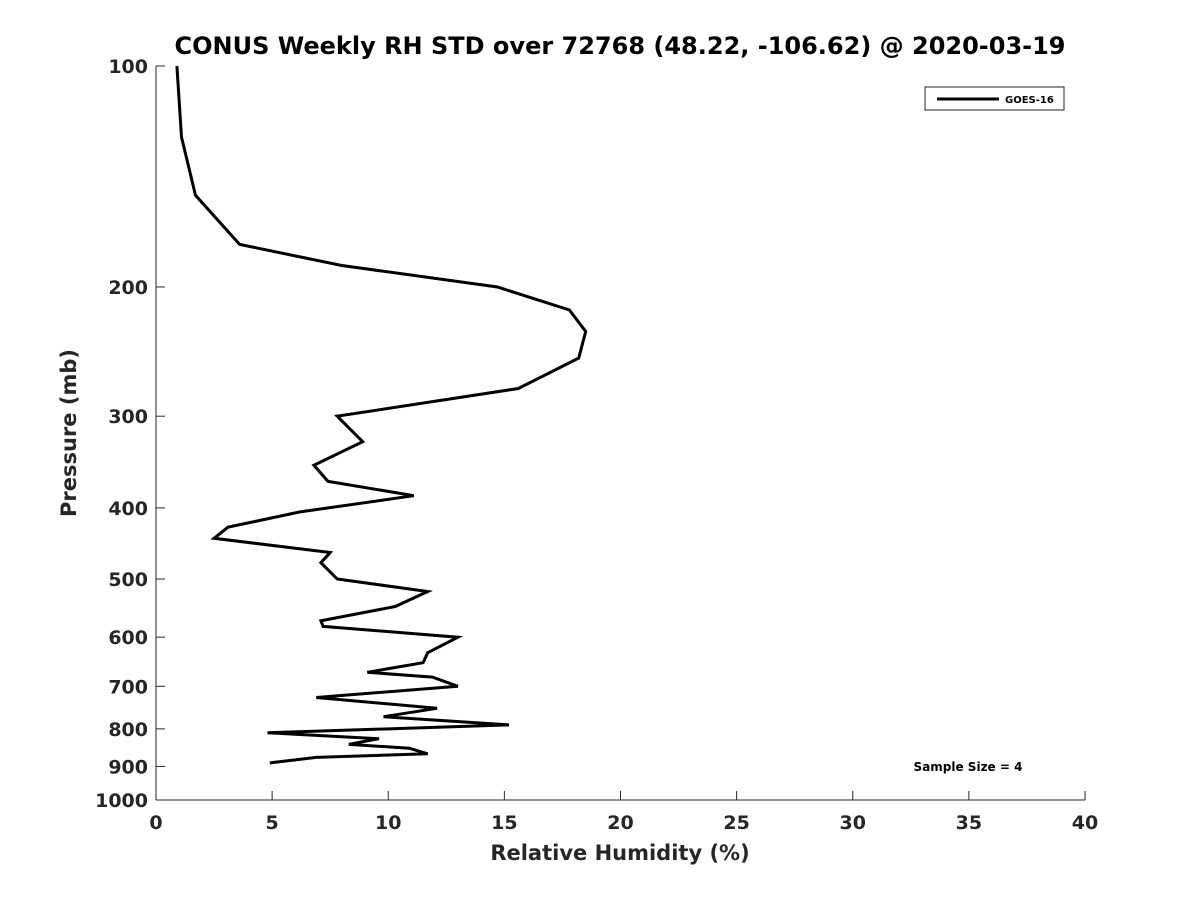  I want to click on x-tick-label: 35, so click(969, 823).